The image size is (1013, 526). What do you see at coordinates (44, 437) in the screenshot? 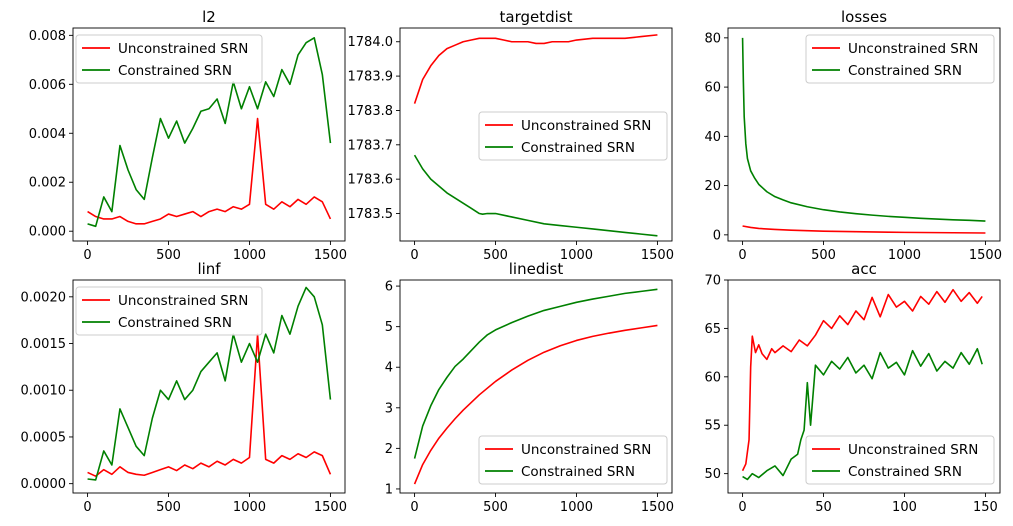
I see `y-tick-label: 0.0005` at bounding box center [44, 437].